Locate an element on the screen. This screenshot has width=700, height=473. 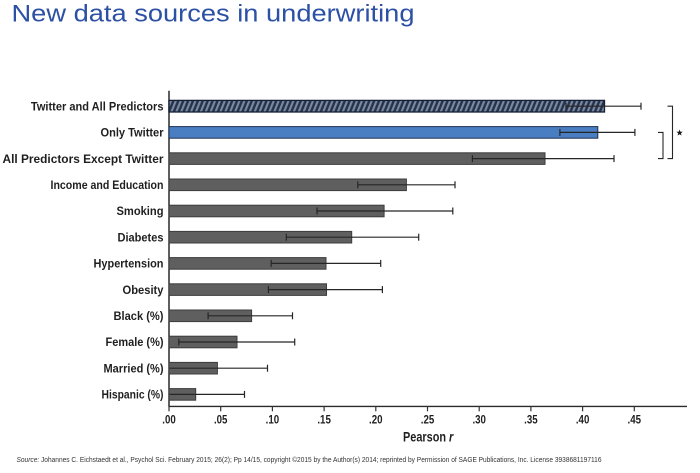
svg-text: .45 is located at coordinates (635, 420).